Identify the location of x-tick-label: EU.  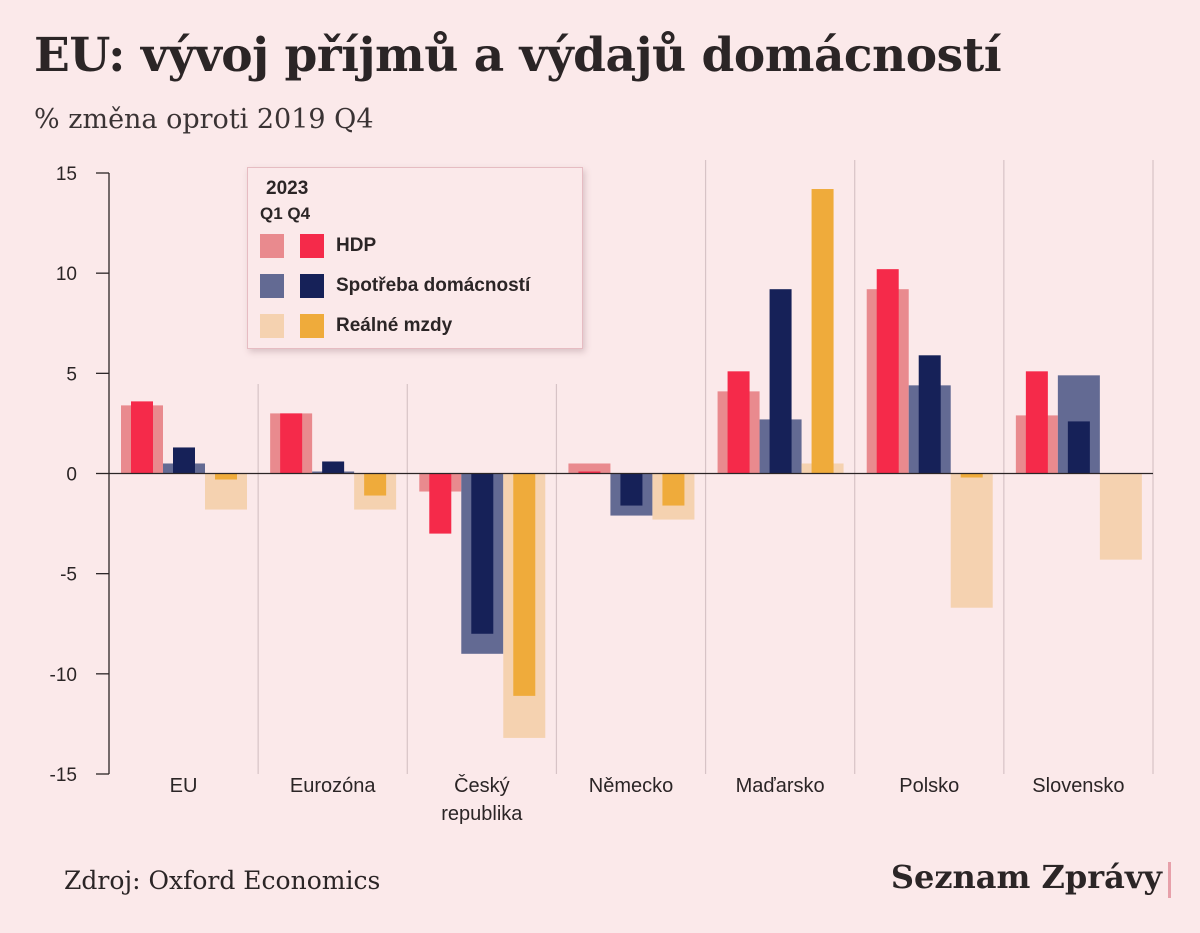
(184, 786).